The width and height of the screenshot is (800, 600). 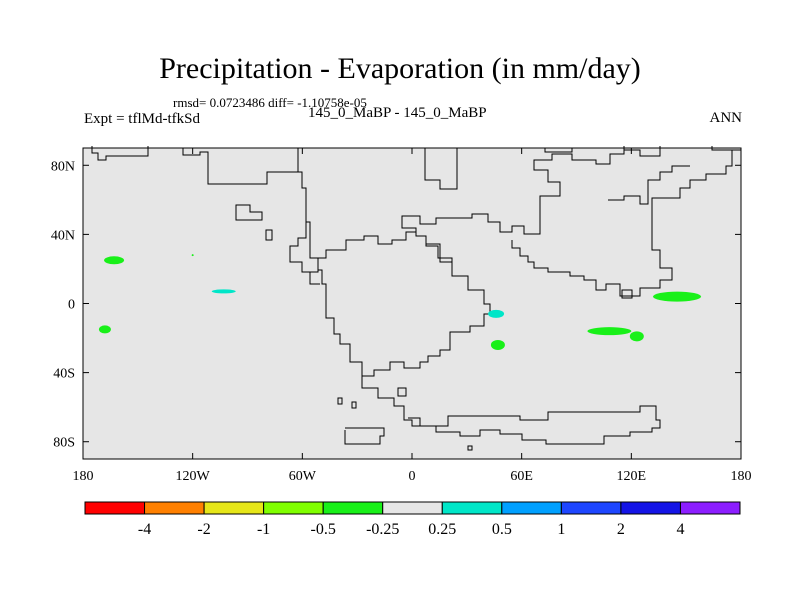 What do you see at coordinates (64, 374) in the screenshot?
I see `y-tick-label: 40S` at bounding box center [64, 374].